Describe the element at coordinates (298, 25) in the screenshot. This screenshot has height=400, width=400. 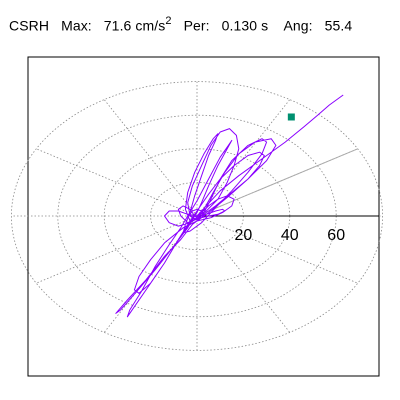
I see `angle-label: Ang:` at that location.